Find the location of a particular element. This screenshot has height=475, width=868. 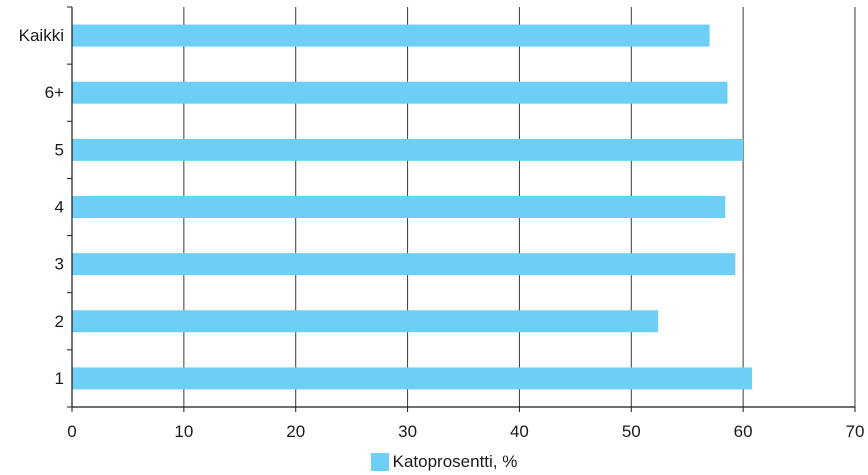

y-tick-label: 5 is located at coordinates (59, 149).